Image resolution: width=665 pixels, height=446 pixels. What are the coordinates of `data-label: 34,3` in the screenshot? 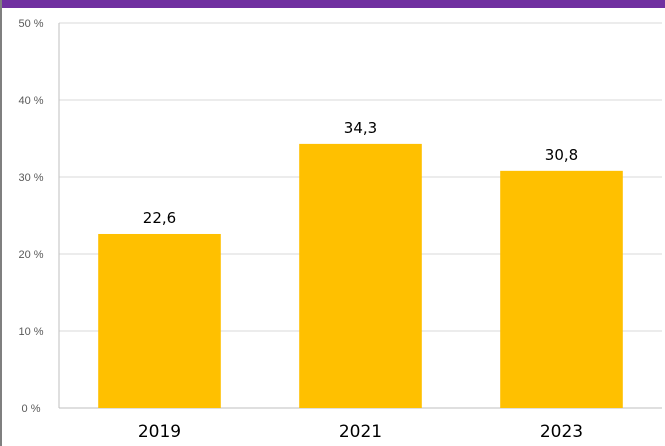 It's located at (360, 128).